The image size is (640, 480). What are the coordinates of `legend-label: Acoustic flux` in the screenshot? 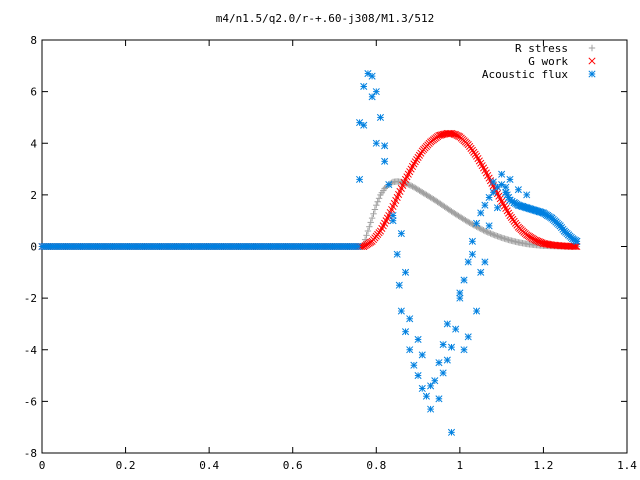 It's located at (525, 74).